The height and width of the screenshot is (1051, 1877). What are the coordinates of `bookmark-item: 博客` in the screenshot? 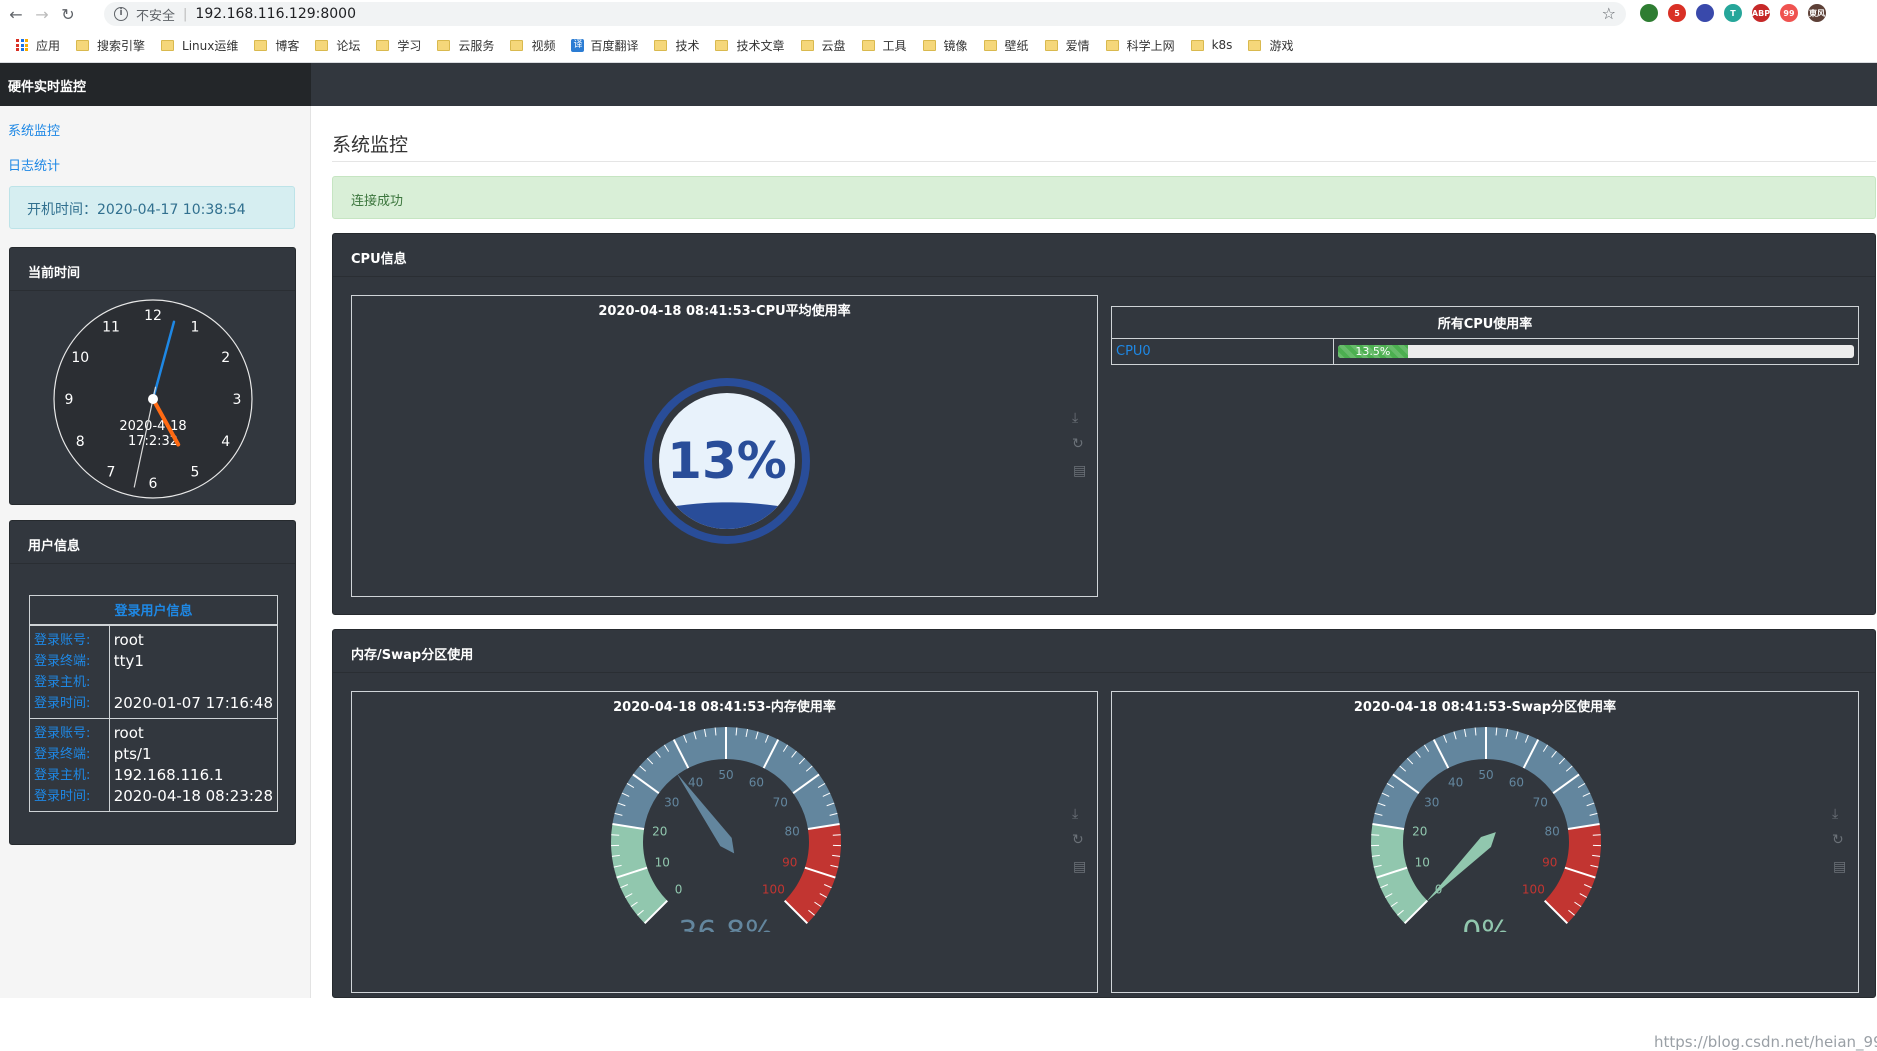 It's located at (276, 45).